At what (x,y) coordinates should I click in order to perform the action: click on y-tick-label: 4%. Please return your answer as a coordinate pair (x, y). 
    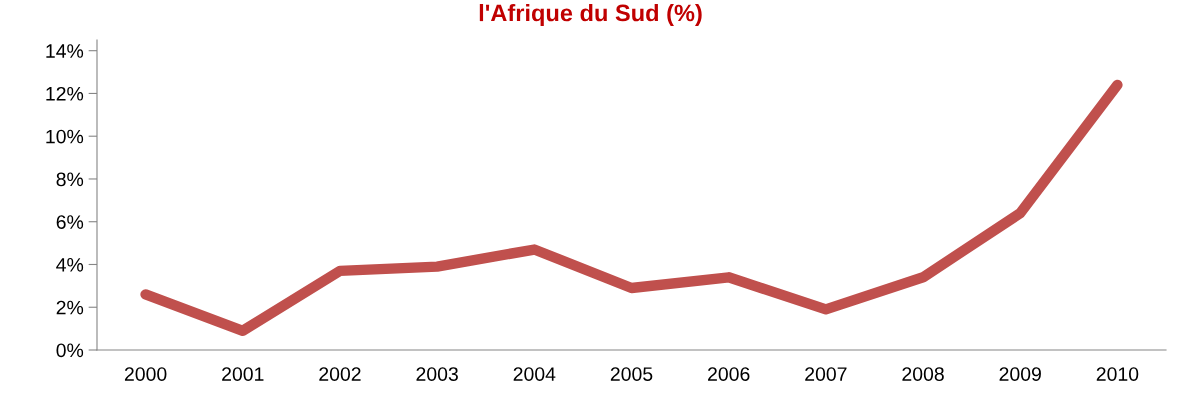
    Looking at the image, I should click on (70, 265).